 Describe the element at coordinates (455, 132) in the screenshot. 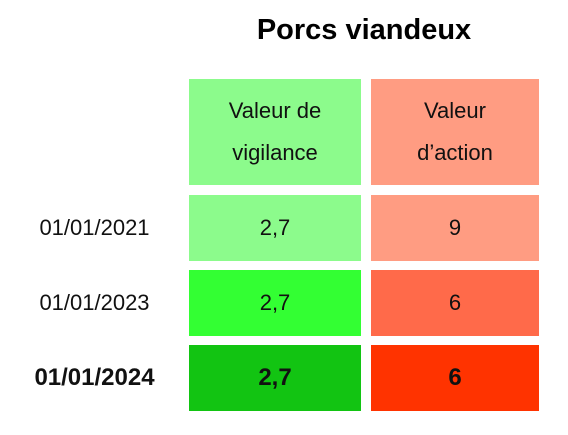

I see `header-cell: Valeur d’action` at that location.